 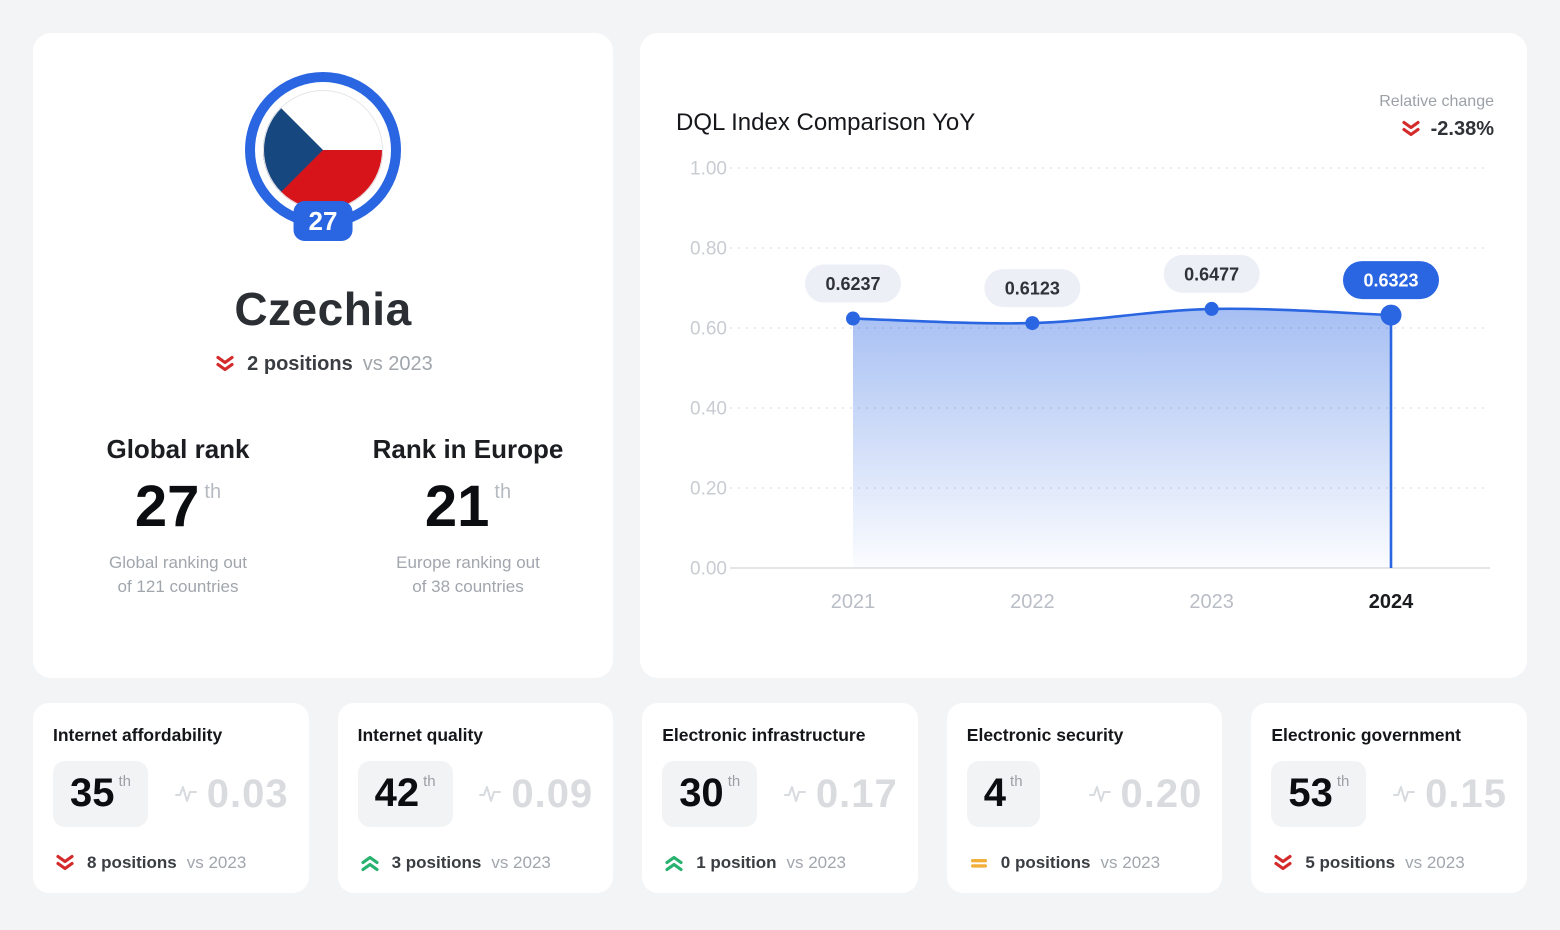 What do you see at coordinates (468, 574) in the screenshot?
I see `europe-rank-caption: Europe ranking out of 38 countries` at bounding box center [468, 574].